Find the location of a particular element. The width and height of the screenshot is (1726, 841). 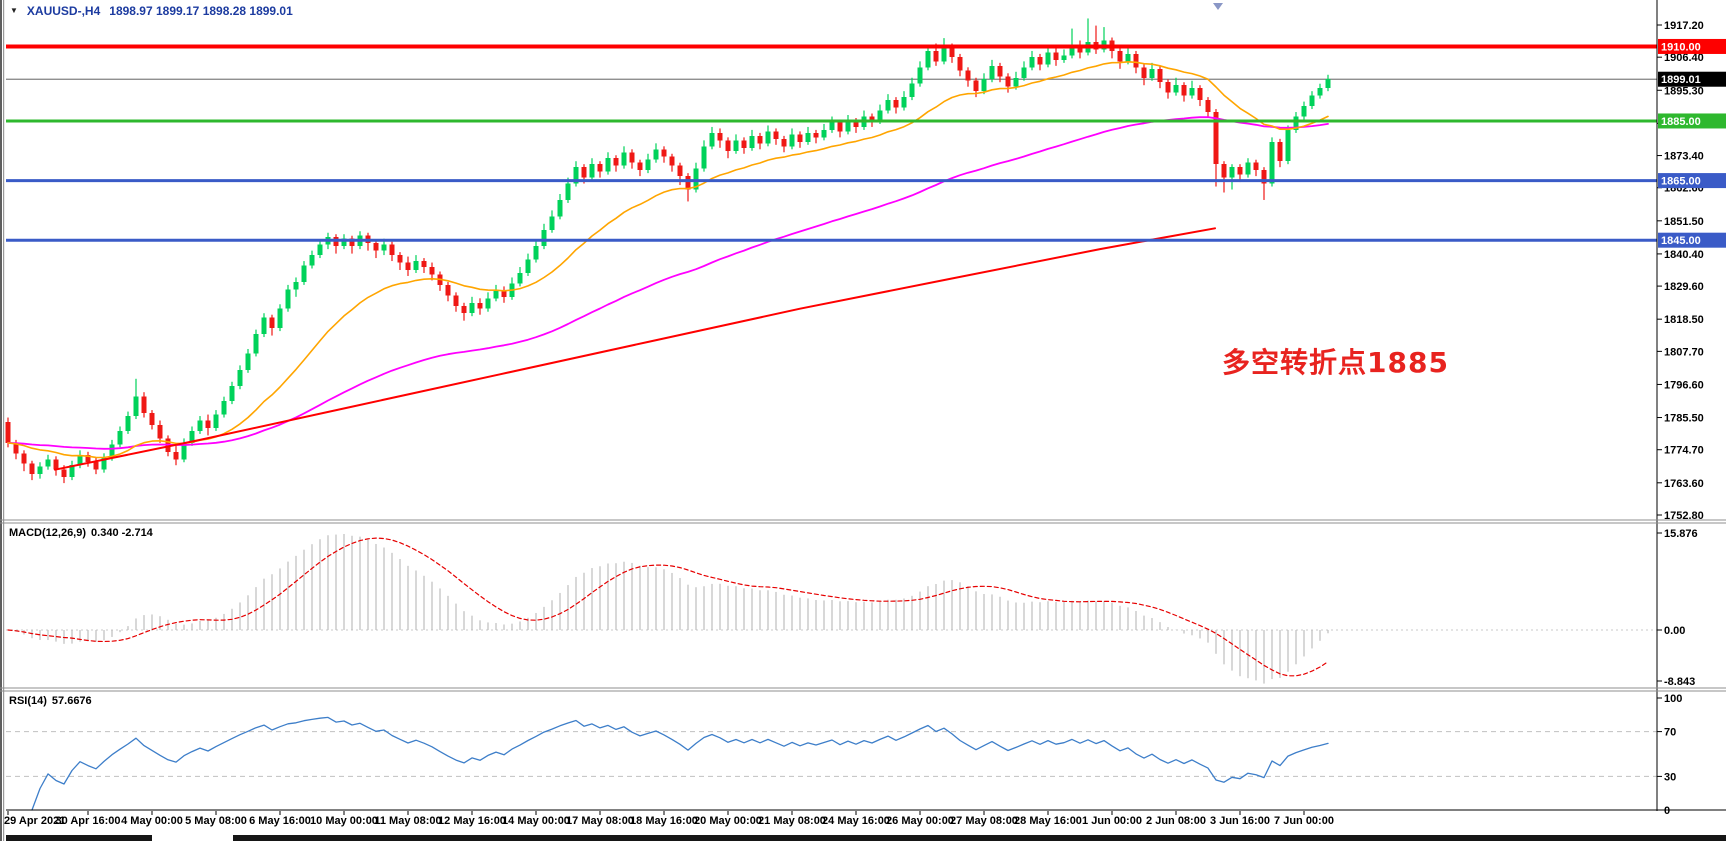

rsi-axis-label: 0 is located at coordinates (1667, 811).